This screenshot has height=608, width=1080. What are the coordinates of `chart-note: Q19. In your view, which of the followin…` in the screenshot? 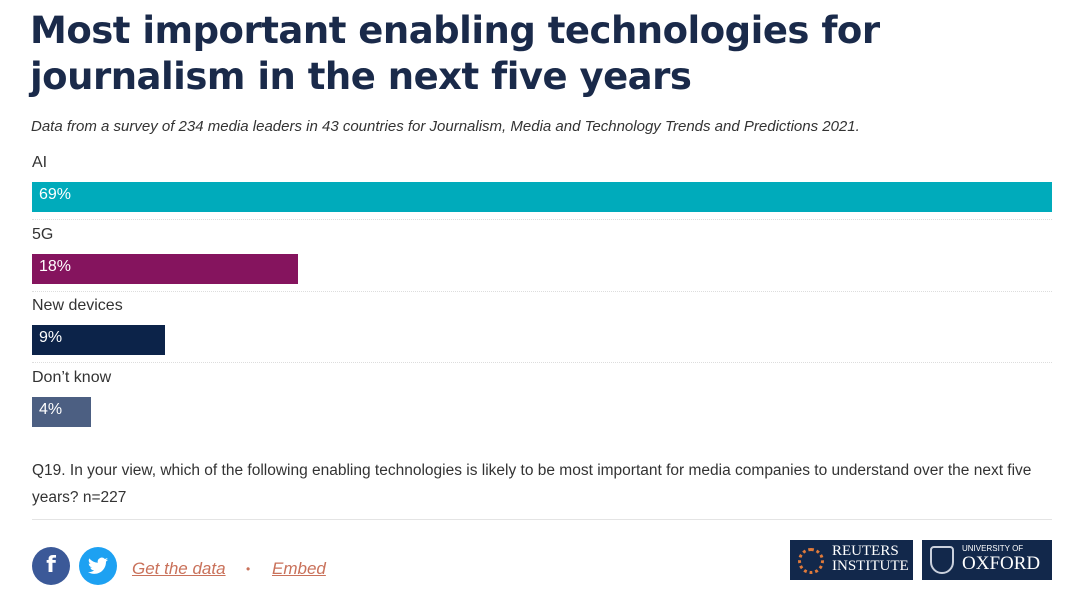 It's located at (532, 484).